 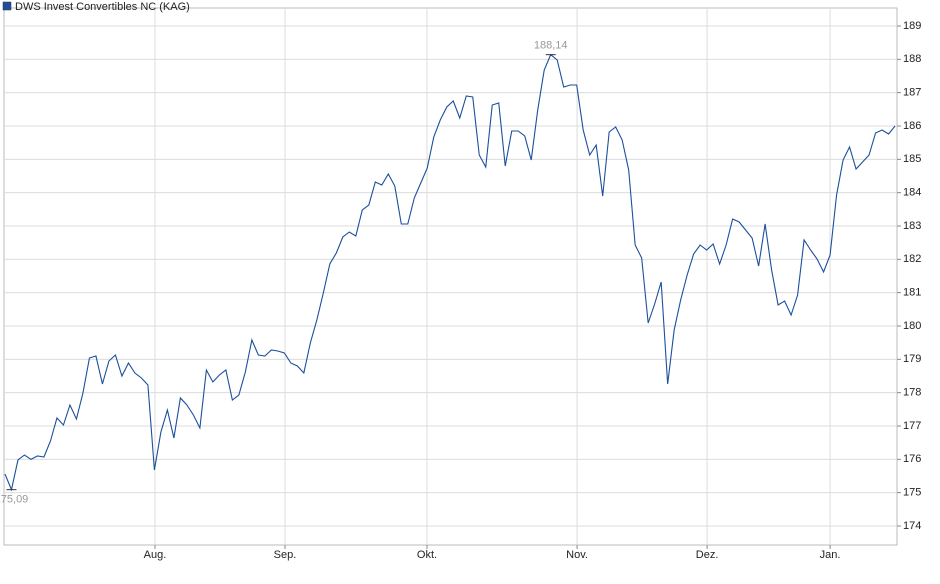 I want to click on extreme-label: 175,09, so click(x=14, y=500).